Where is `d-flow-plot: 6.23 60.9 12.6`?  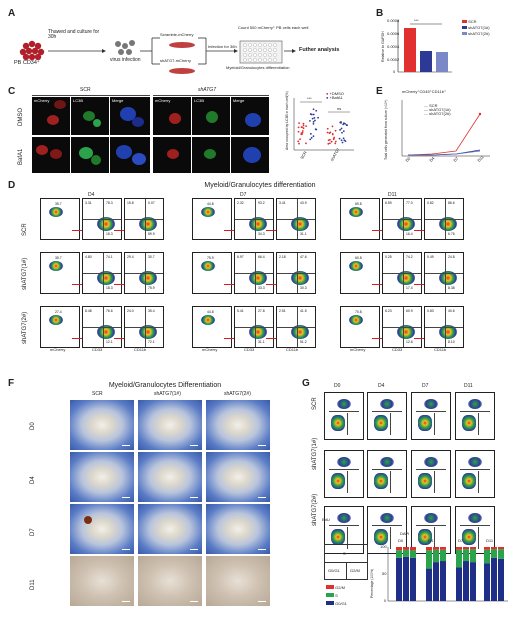
d-flow-plot: 6.23 60.9 12.6 is located at coordinates (402, 327).